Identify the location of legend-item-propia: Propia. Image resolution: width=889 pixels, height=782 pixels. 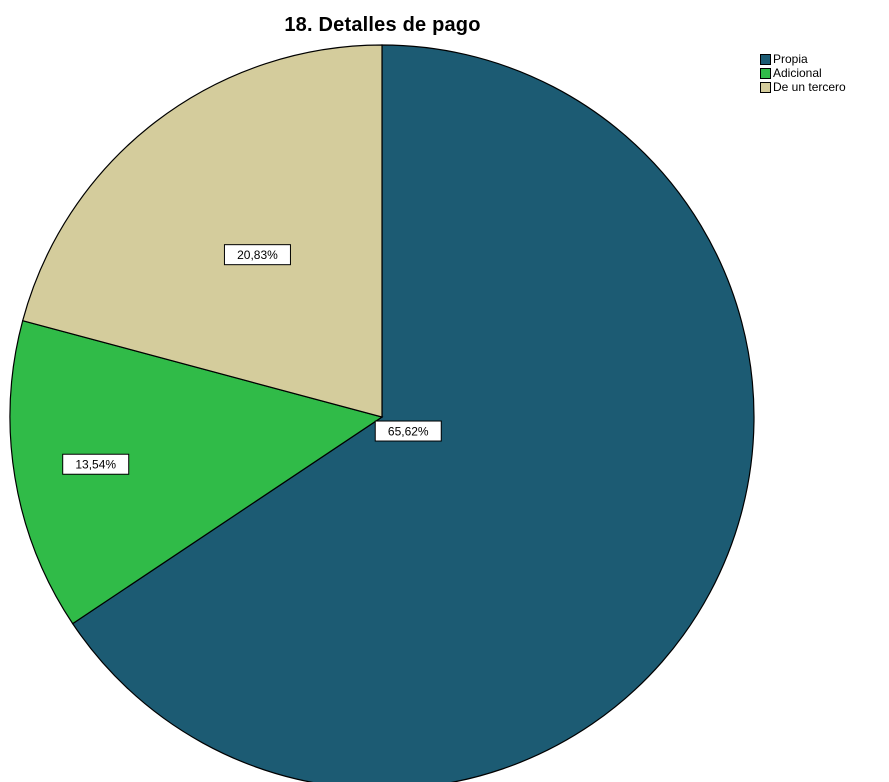
(803, 59).